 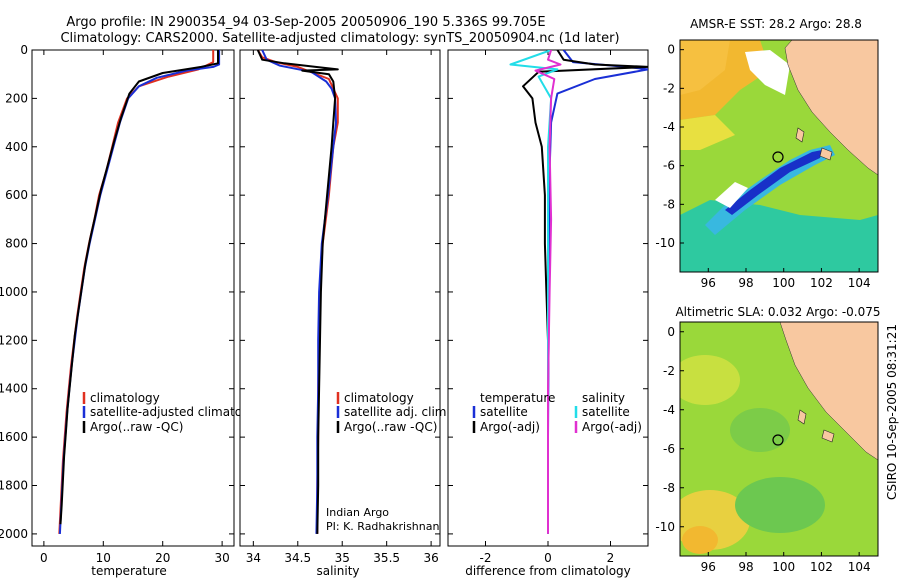 I want to click on legend-label-temp-argo: Argo(-adj), so click(x=510, y=427).